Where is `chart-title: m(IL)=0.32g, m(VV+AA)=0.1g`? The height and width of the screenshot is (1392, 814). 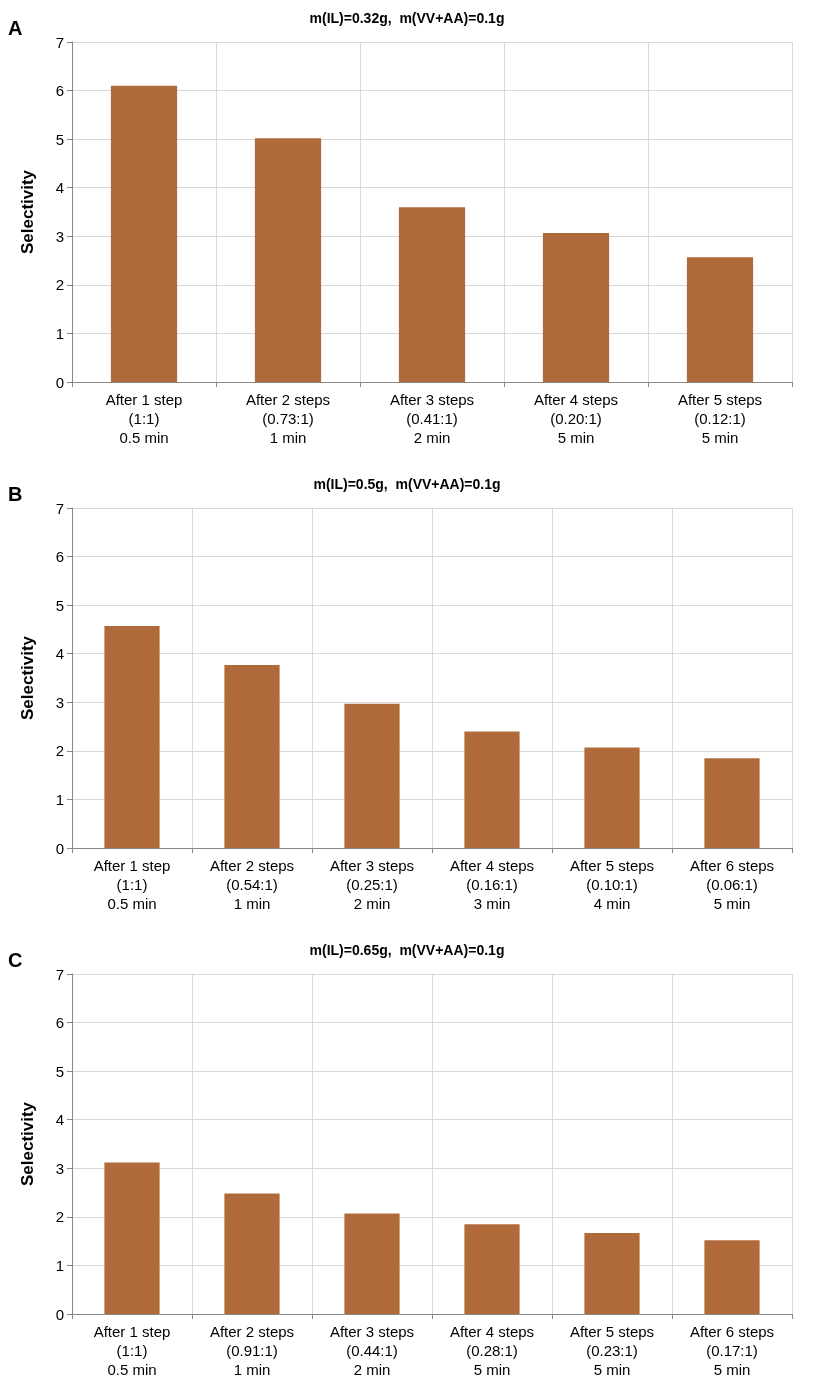
chart-title: m(IL)=0.32g, m(VV+AA)=0.1g is located at coordinates (407, 18).